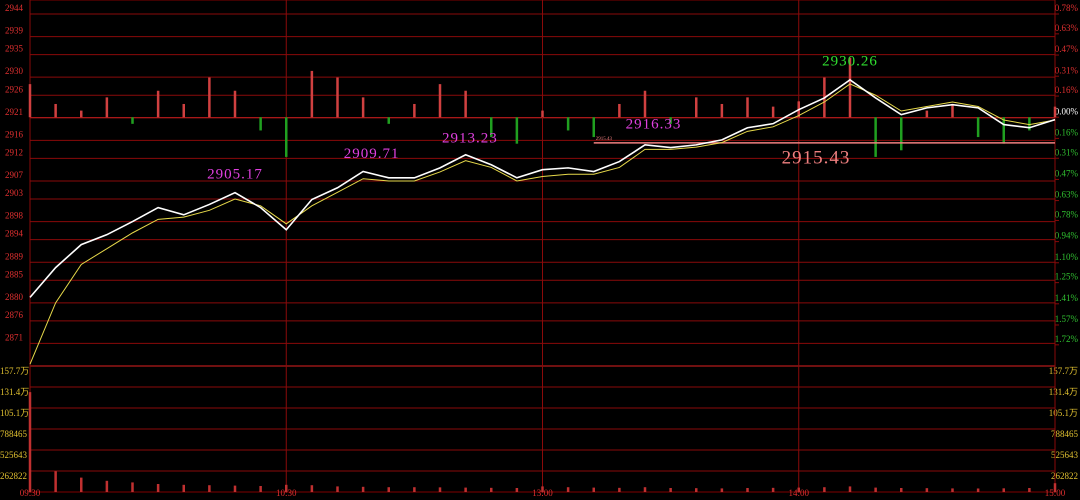 The height and width of the screenshot is (500, 1080). What do you see at coordinates (816, 157) in the screenshot?
I see `reference-label: 2915.43` at bounding box center [816, 157].